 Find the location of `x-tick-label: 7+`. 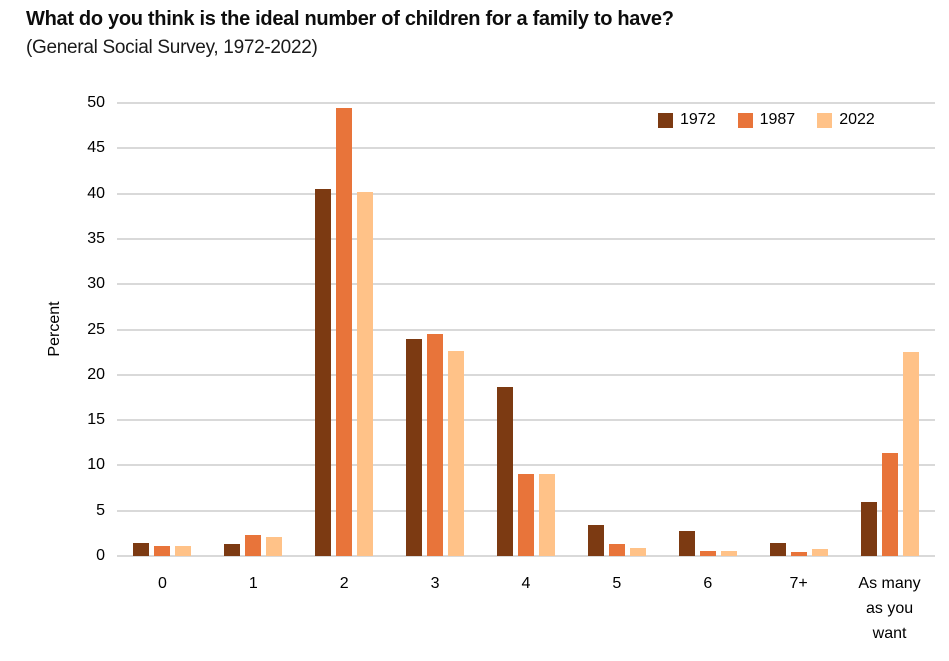

x-tick-label: 7+ is located at coordinates (798, 583).